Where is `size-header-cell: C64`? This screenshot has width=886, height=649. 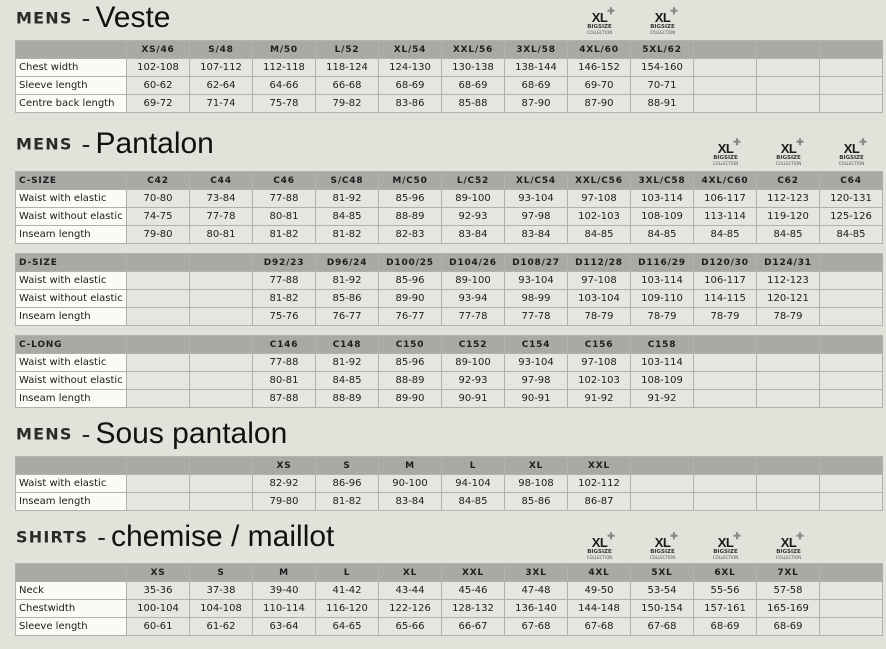 size-header-cell: C64 is located at coordinates (851, 180).